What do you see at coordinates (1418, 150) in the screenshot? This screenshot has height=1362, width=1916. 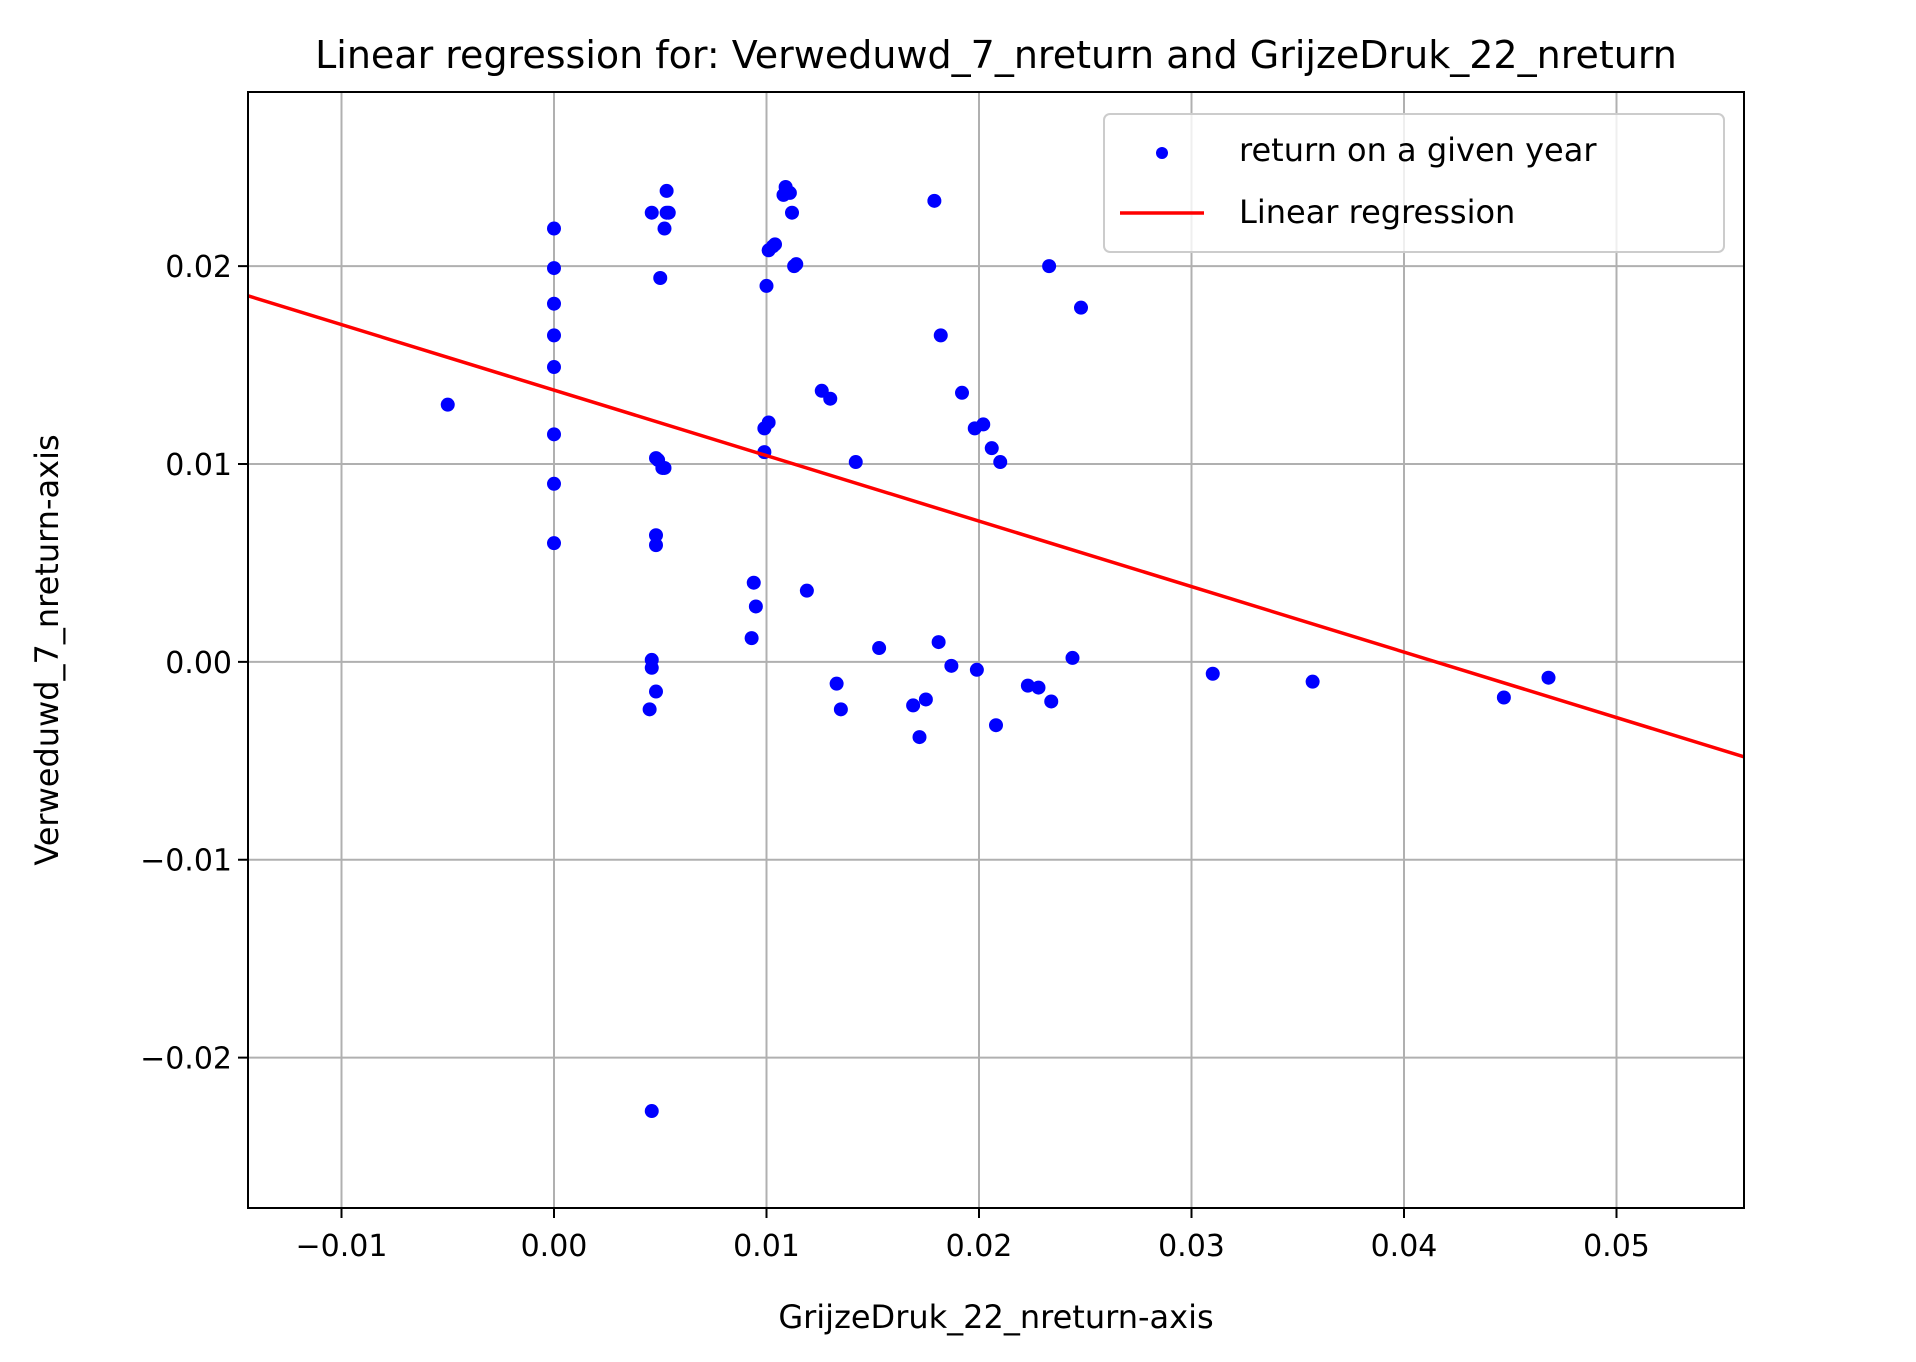 I see `legend-label-scatter: return on a given year` at bounding box center [1418, 150].